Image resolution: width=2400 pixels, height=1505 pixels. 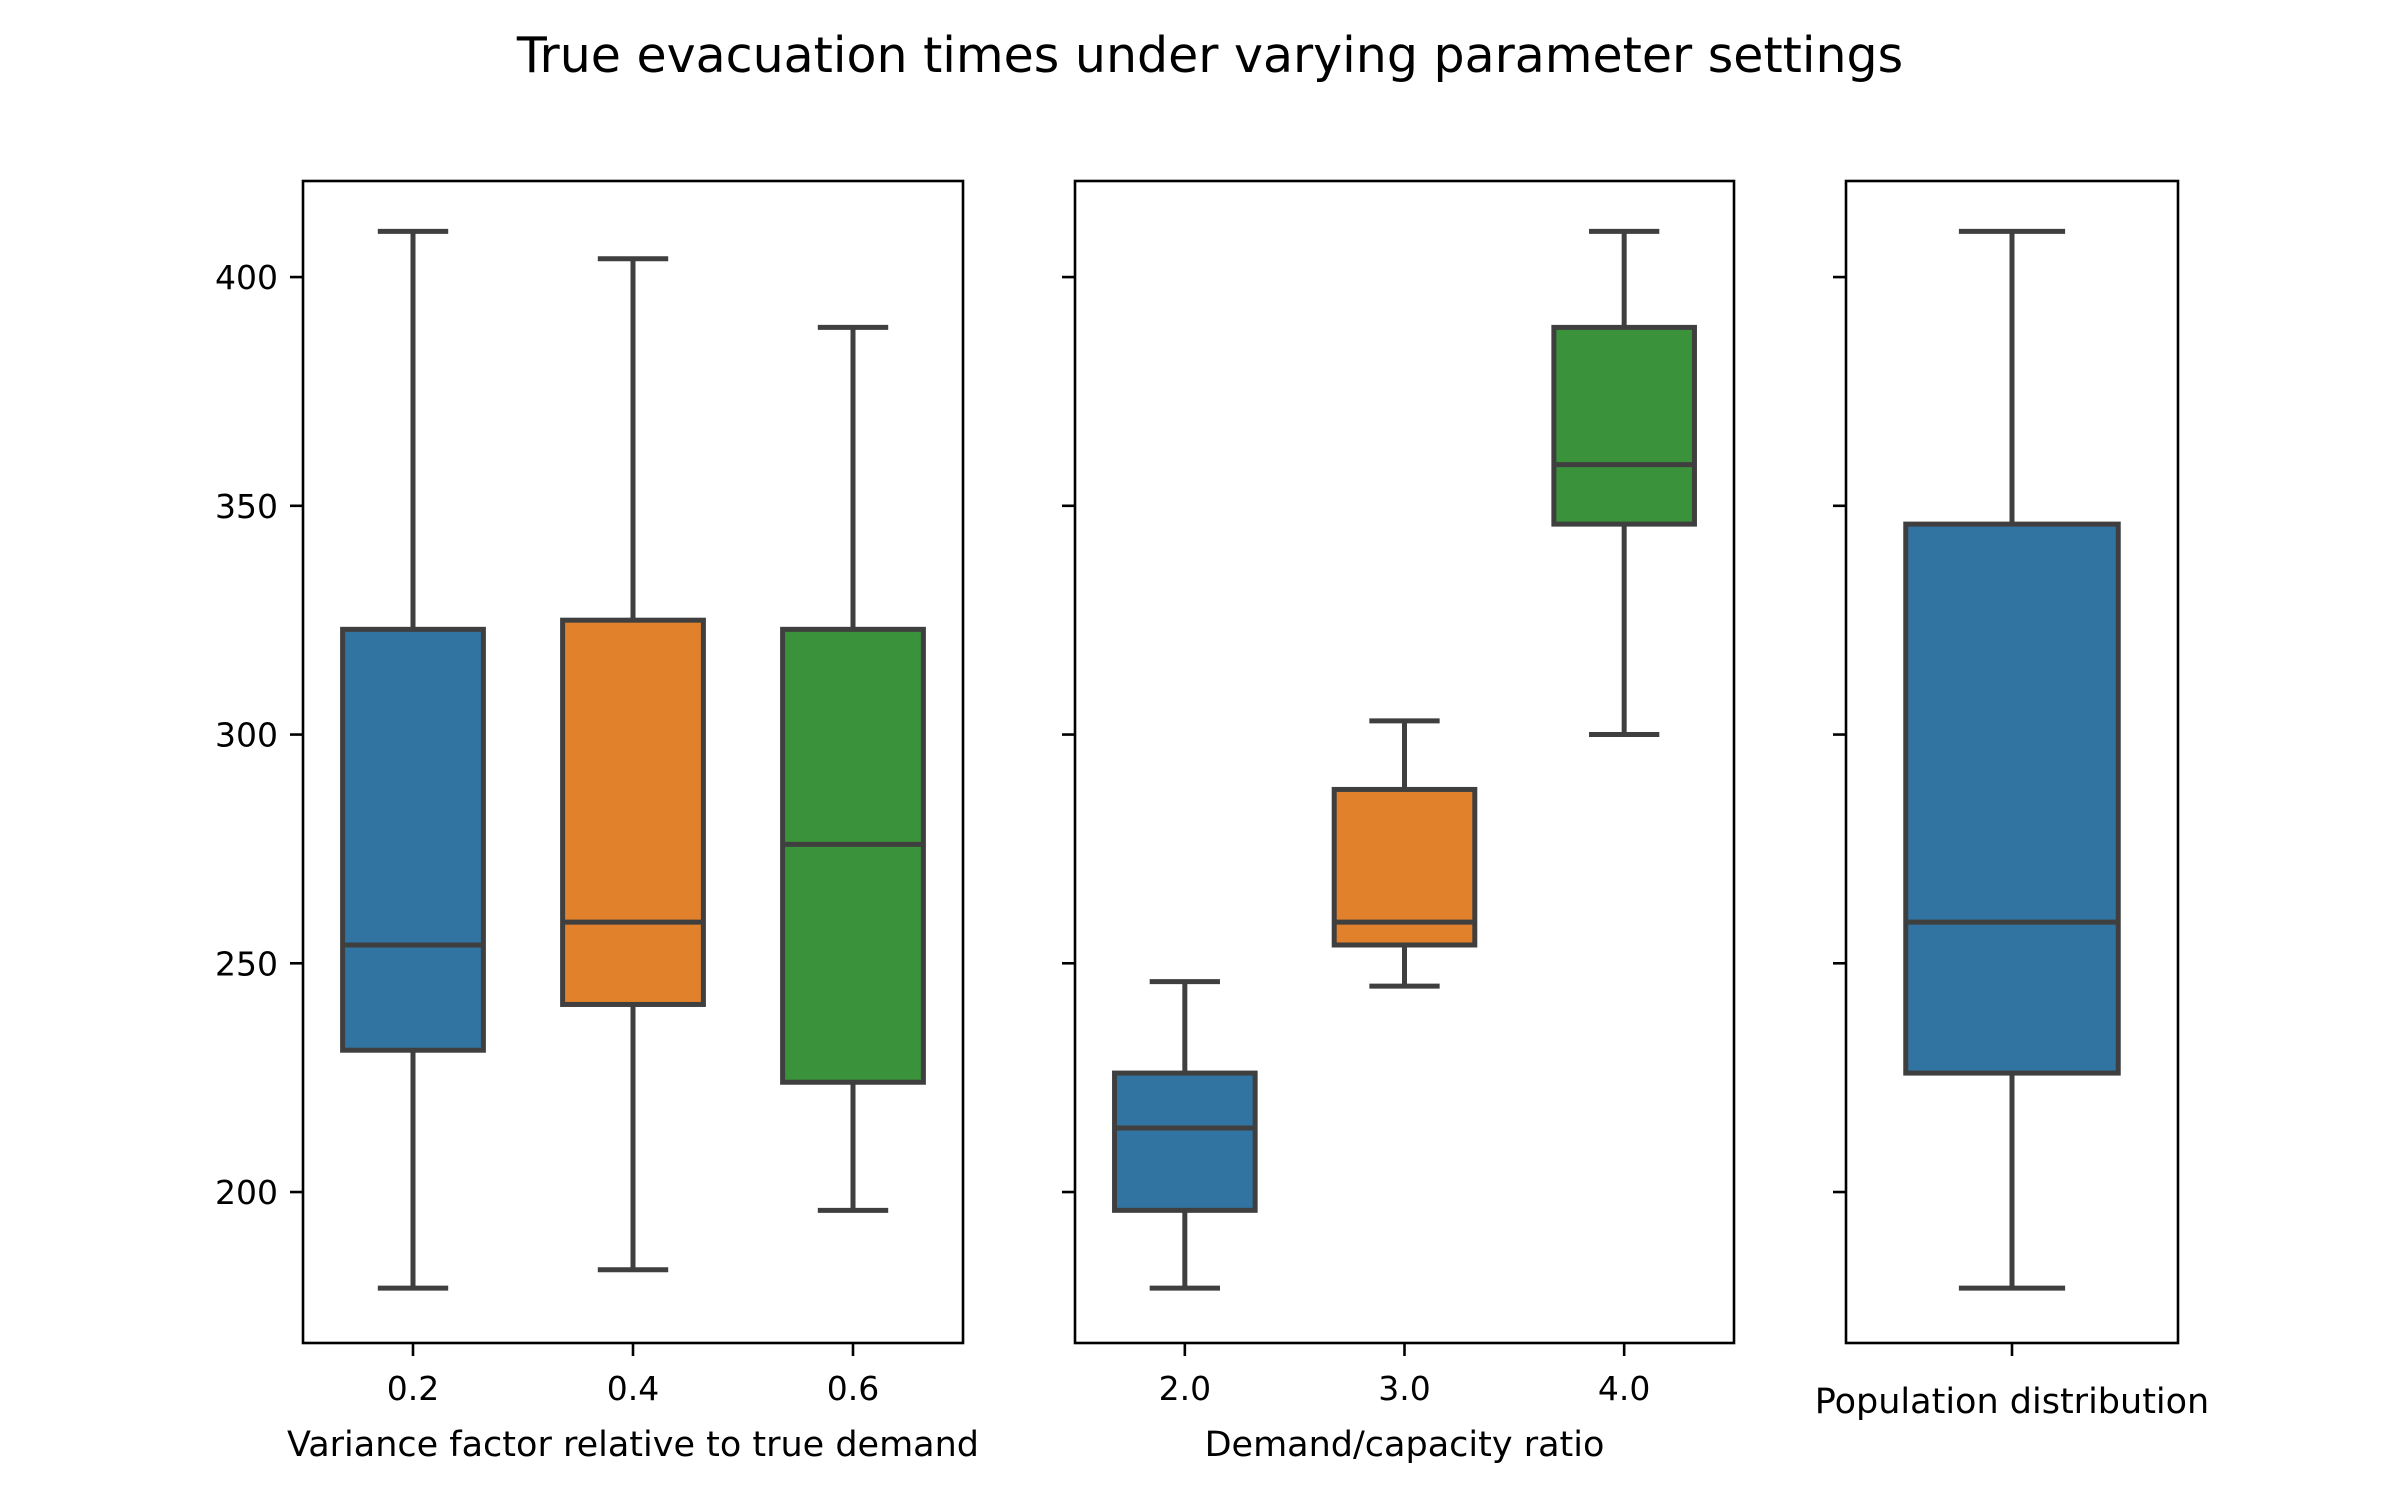 I want to click on panel-frame, so click(x=2012, y=762).